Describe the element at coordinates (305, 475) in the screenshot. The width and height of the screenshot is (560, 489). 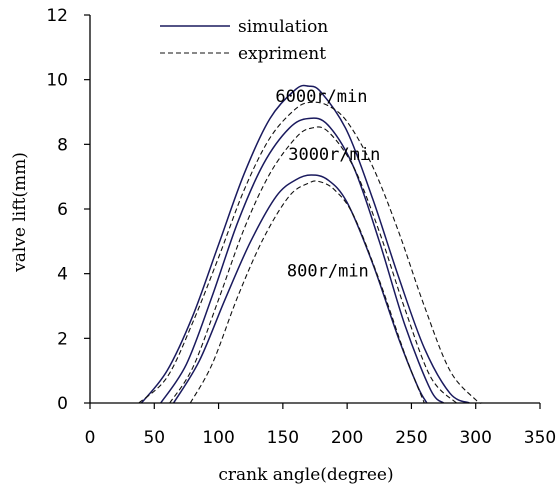
I see `x-axis-title: crank angle(degree)` at that location.